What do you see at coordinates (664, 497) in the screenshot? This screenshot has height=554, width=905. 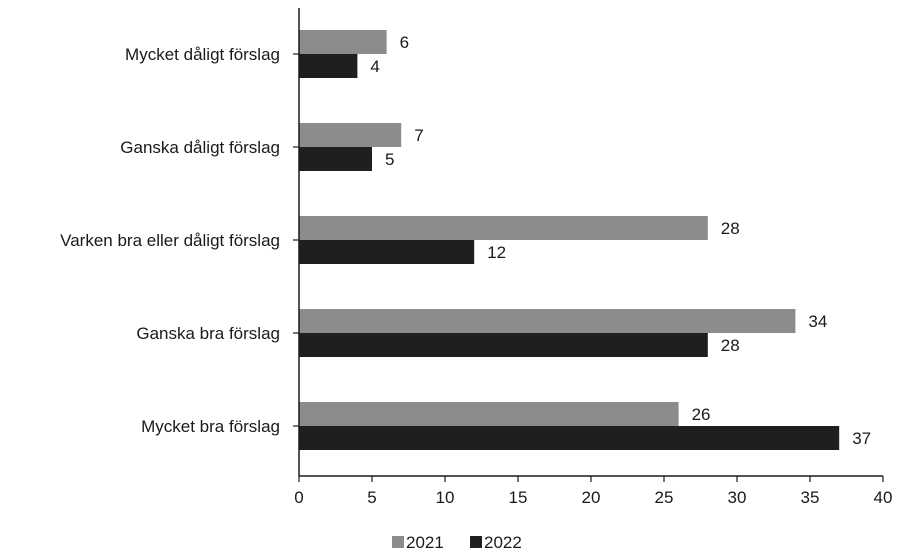 I see `x-tick-label: 25` at bounding box center [664, 497].